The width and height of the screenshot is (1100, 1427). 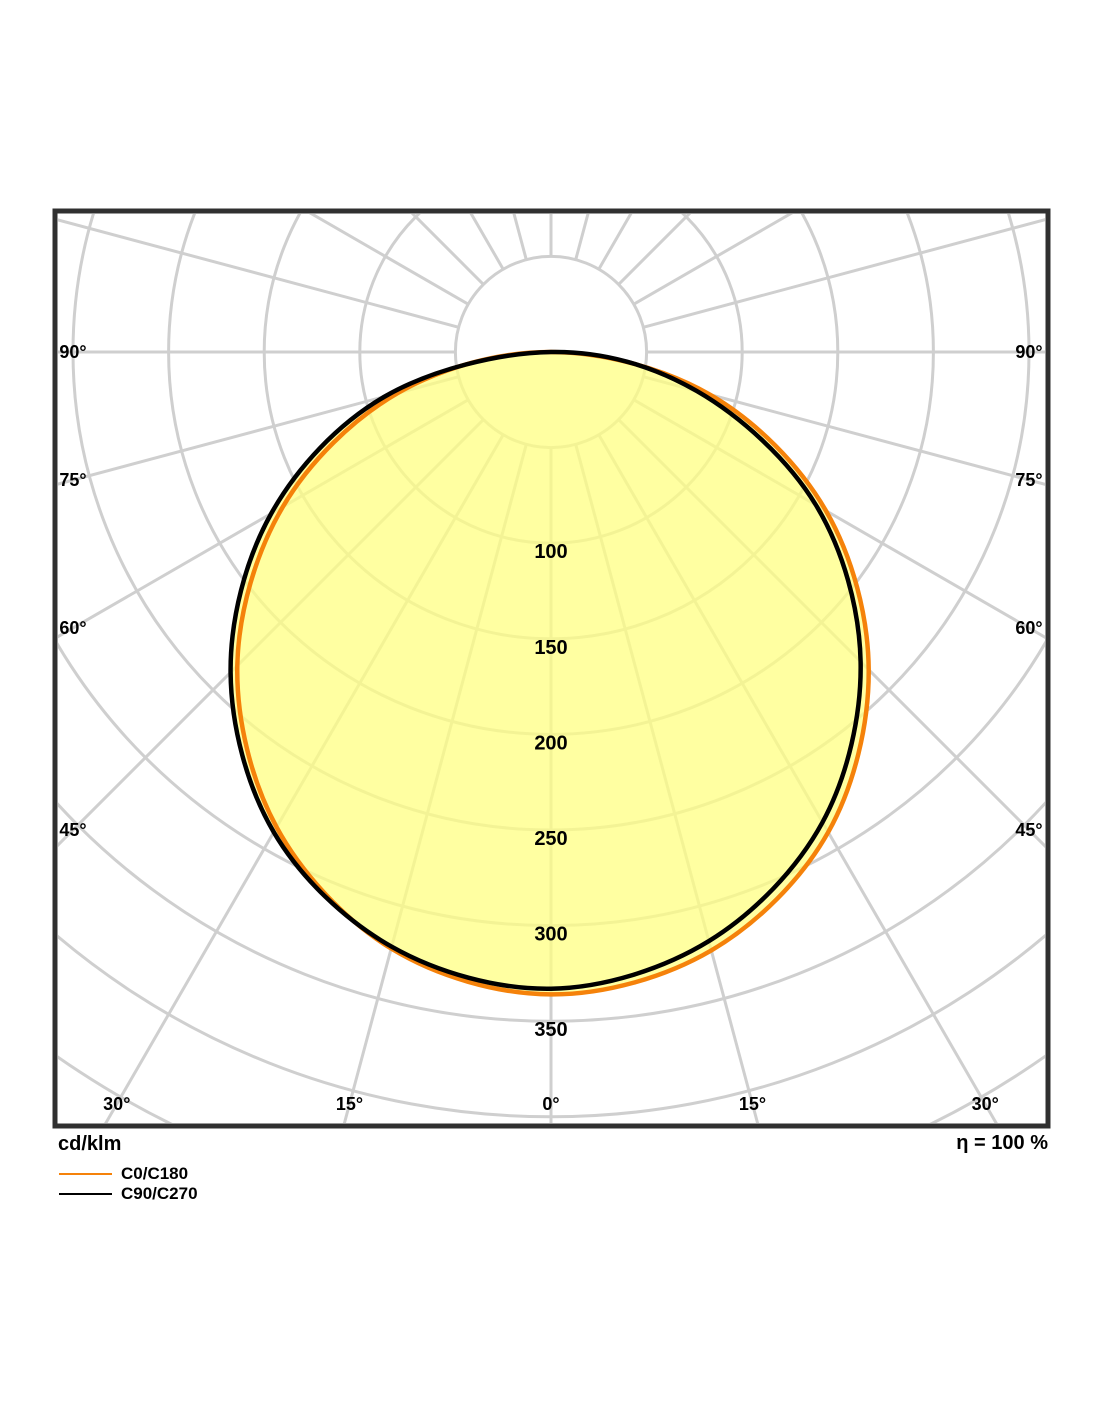 What do you see at coordinates (1002, 1143) in the screenshot?
I see `efficiency-label: η = 100 %` at bounding box center [1002, 1143].